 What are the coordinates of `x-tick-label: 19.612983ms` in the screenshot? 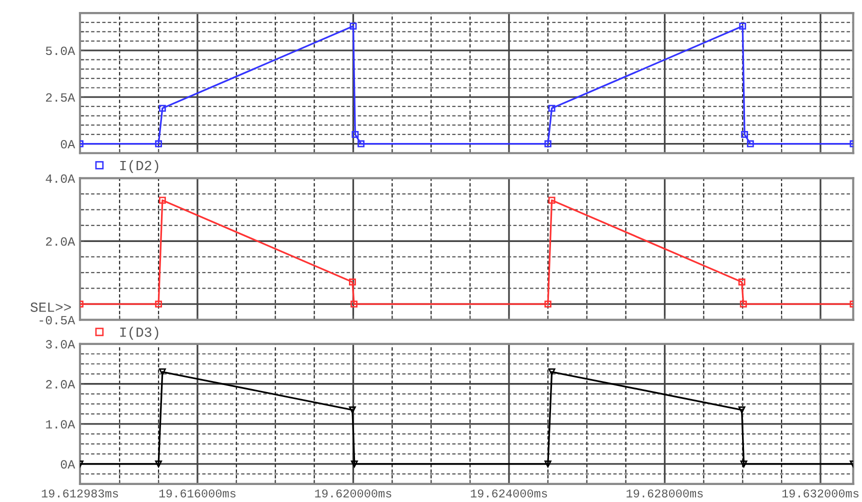 It's located at (80, 493).